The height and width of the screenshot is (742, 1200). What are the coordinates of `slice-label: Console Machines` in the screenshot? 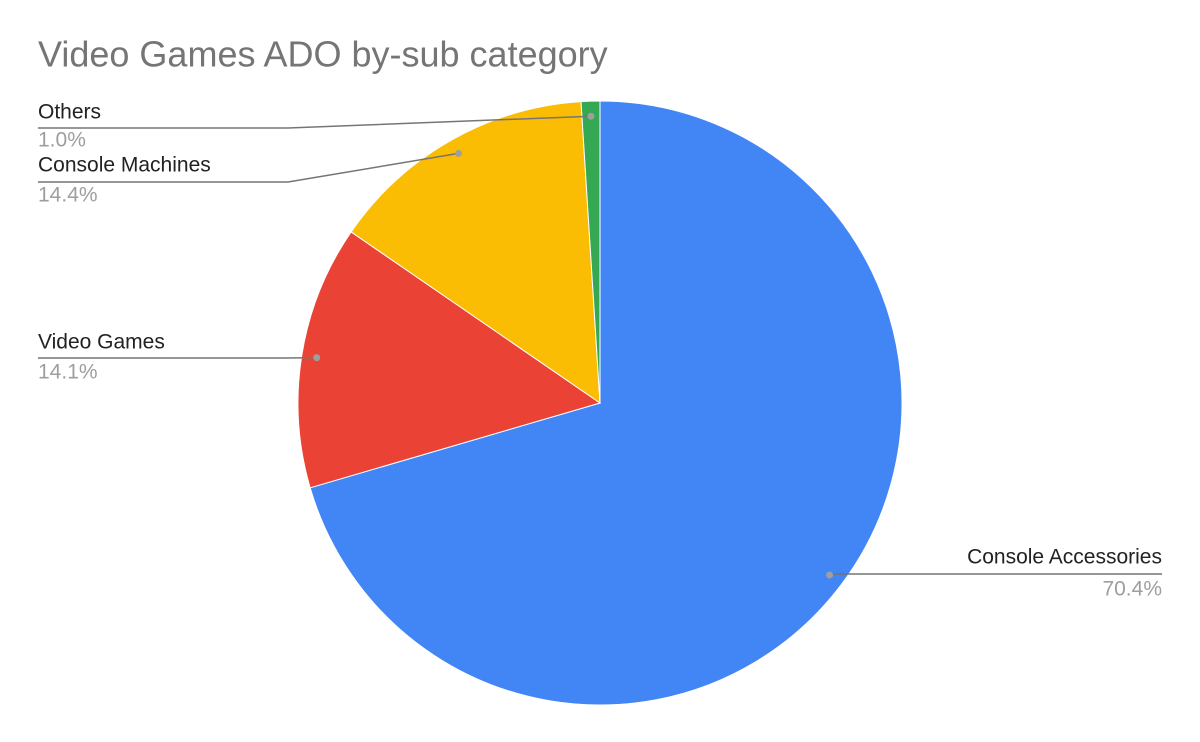 It's located at (124, 165).